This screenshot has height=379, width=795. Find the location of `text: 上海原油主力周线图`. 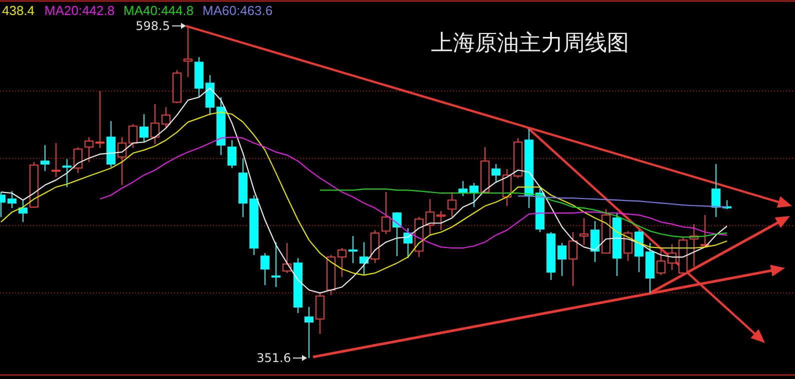

text: 上海原油主力周线图 is located at coordinates (530, 43).